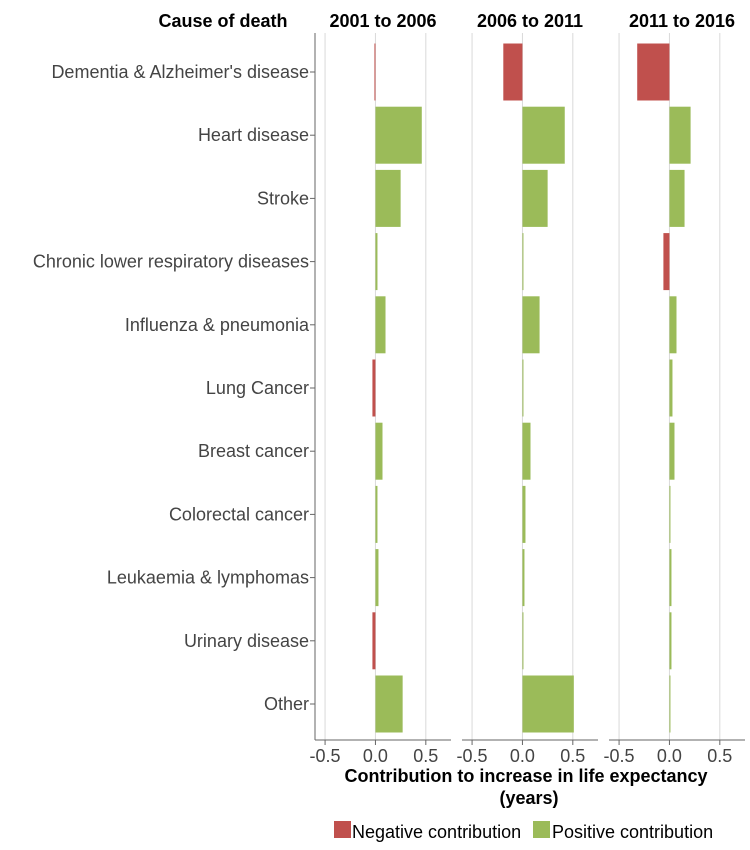 This screenshot has width=750, height=850. I want to click on legend-label-positive: Positive contribution, so click(632, 832).